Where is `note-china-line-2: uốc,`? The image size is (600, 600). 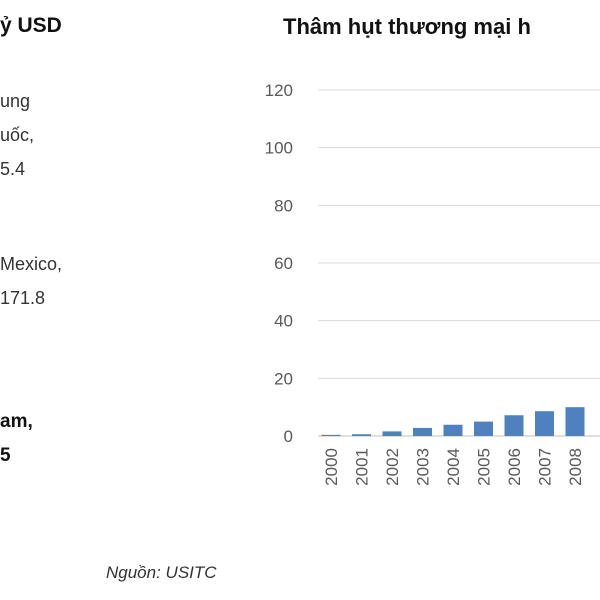
note-china-line-2: uốc, is located at coordinates (17, 135).